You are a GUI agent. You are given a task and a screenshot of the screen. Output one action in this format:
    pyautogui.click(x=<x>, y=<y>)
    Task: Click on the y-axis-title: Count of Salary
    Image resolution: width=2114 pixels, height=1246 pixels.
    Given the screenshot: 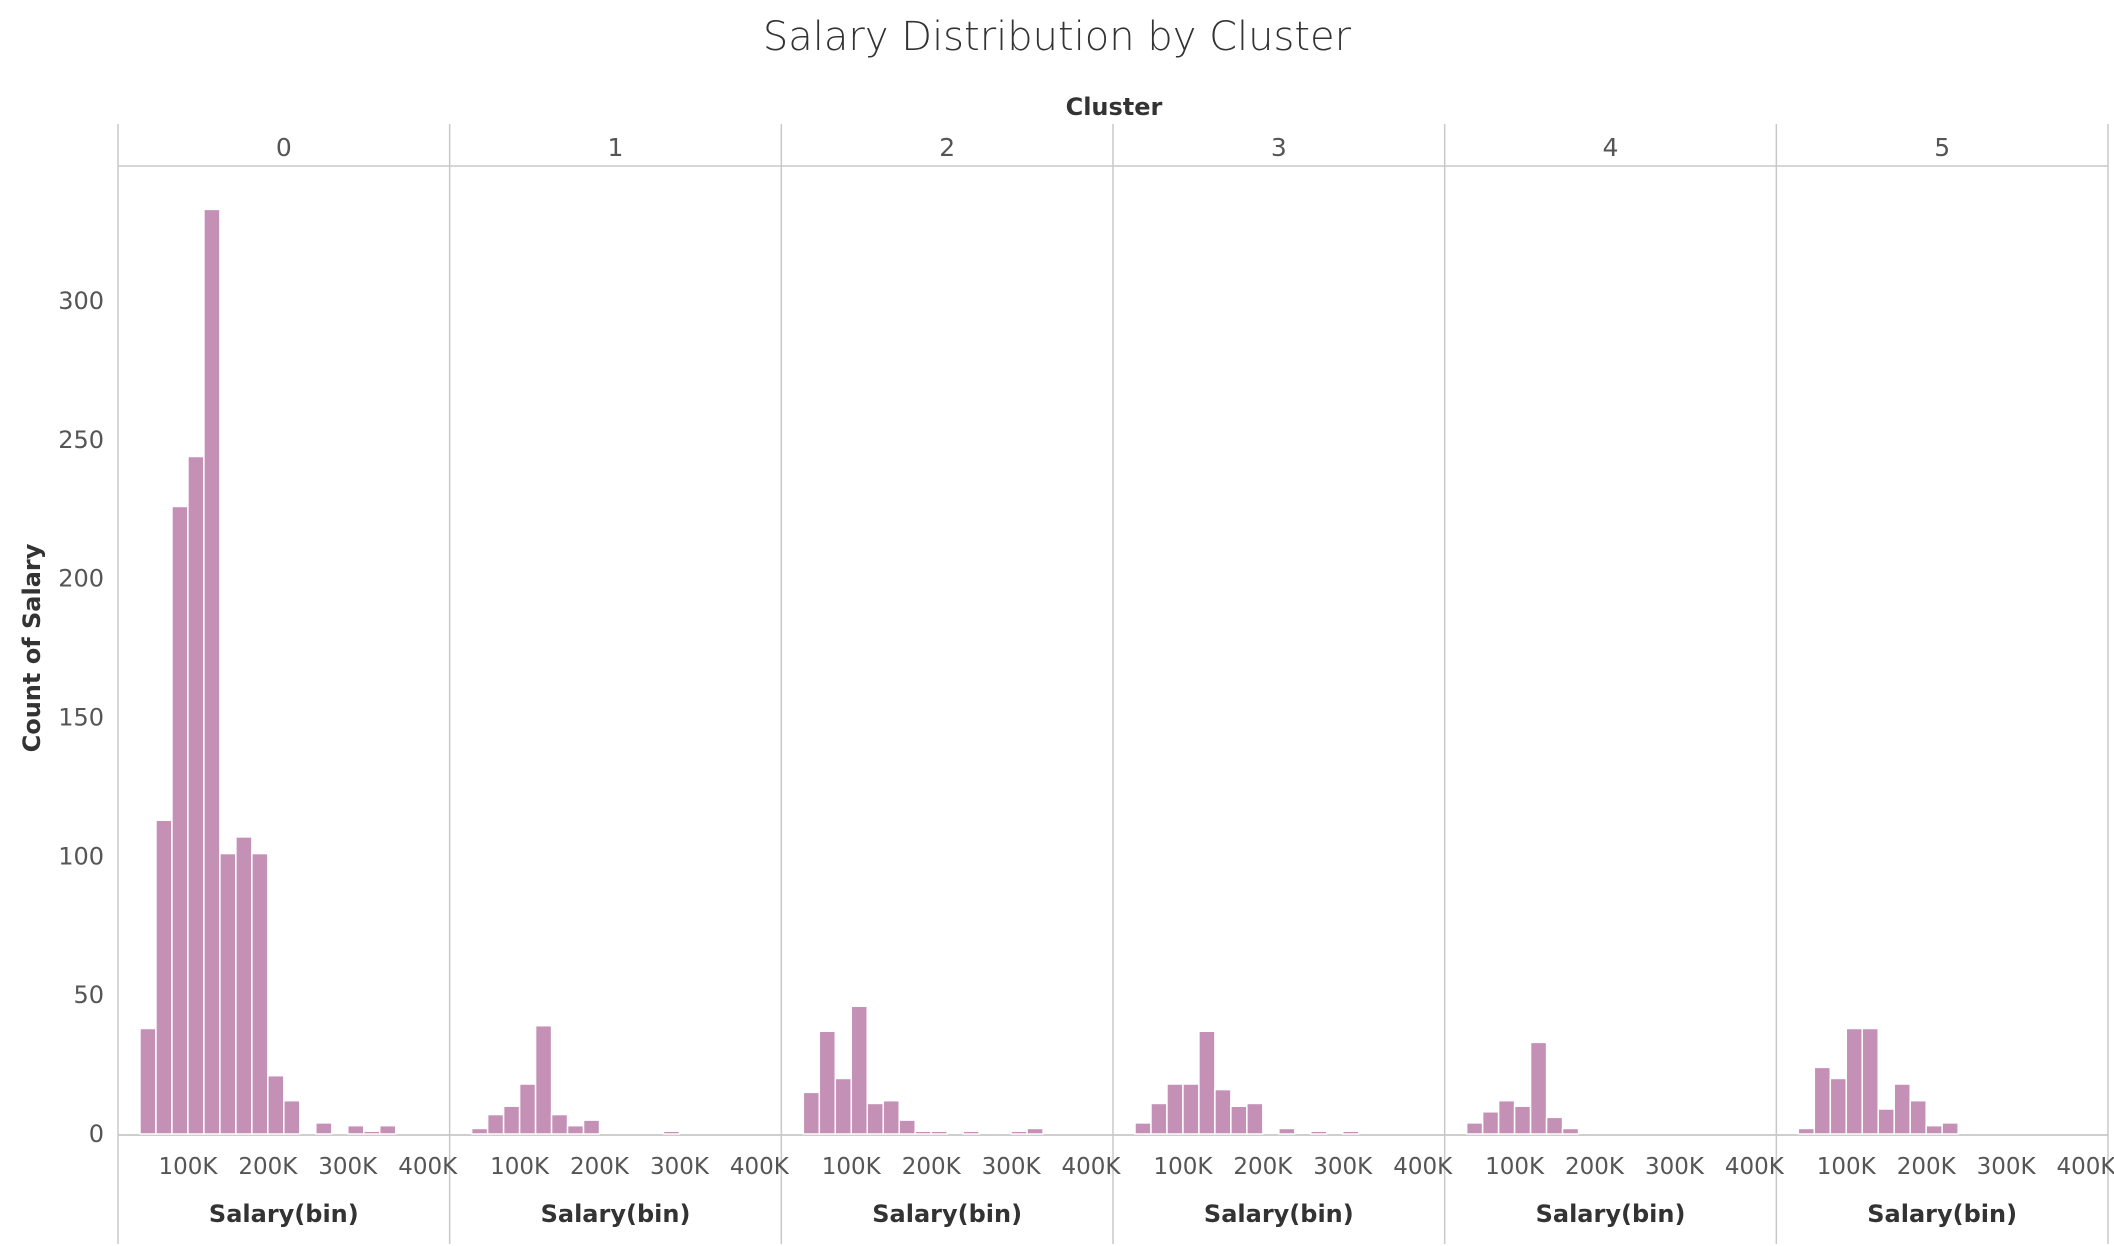 What is the action you would take?
    pyautogui.click(x=32, y=647)
    